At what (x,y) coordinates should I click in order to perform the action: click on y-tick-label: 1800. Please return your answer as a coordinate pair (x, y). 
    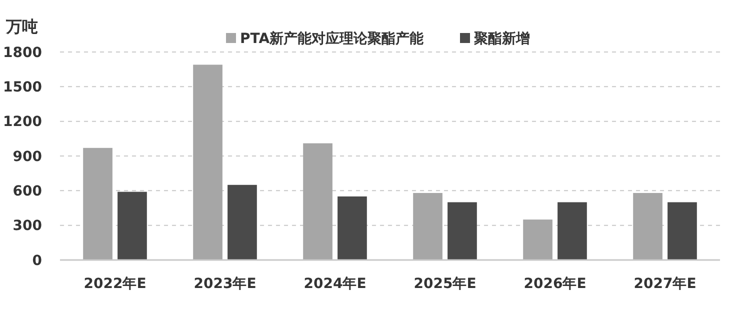
    Looking at the image, I should click on (22, 52).